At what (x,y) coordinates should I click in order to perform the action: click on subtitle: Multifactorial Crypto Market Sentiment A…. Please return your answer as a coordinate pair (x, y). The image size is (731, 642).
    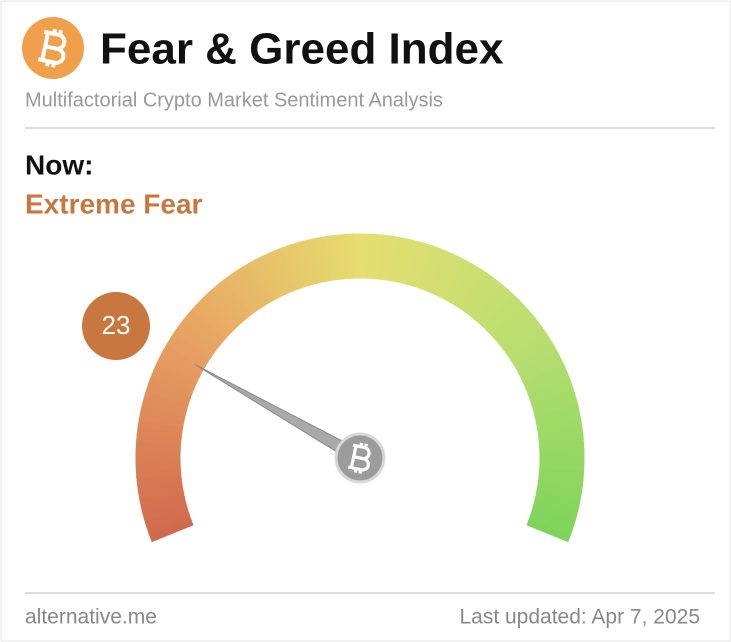
    Looking at the image, I should click on (234, 100).